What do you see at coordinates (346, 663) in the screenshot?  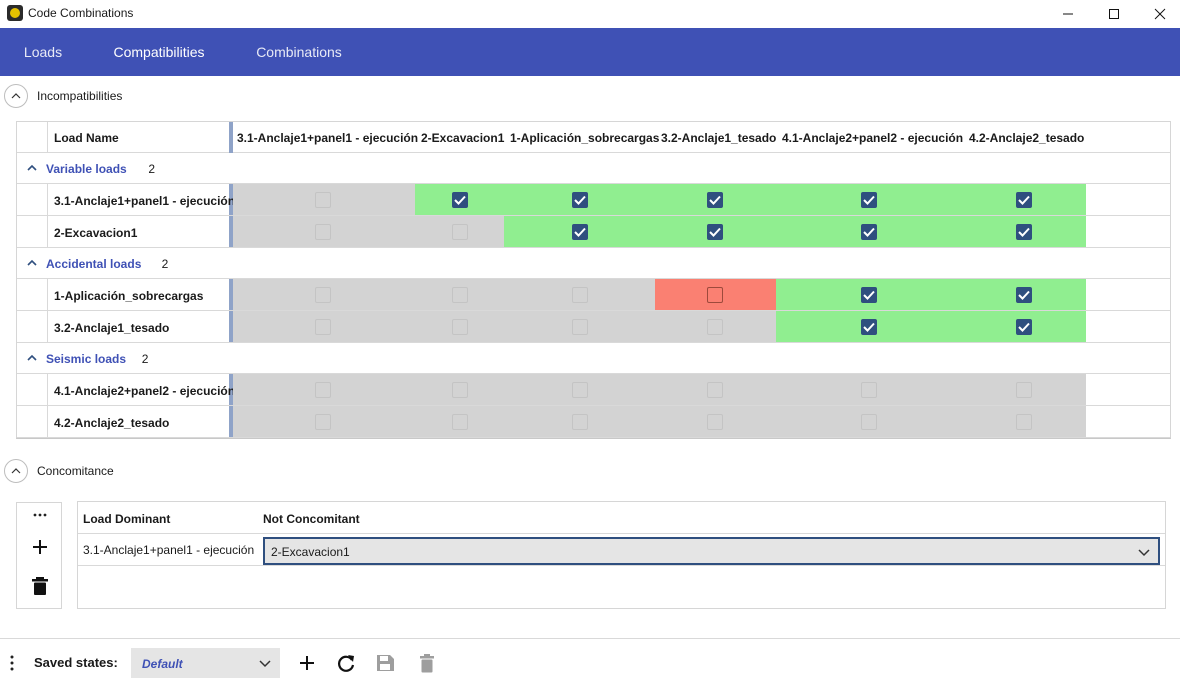 I see `refresh-icon` at bounding box center [346, 663].